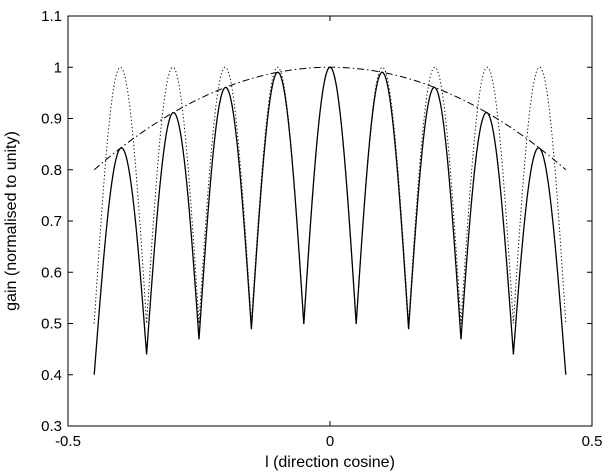 The height and width of the screenshot is (473, 614). I want to click on x-tick-label: -0.5, so click(68, 441).